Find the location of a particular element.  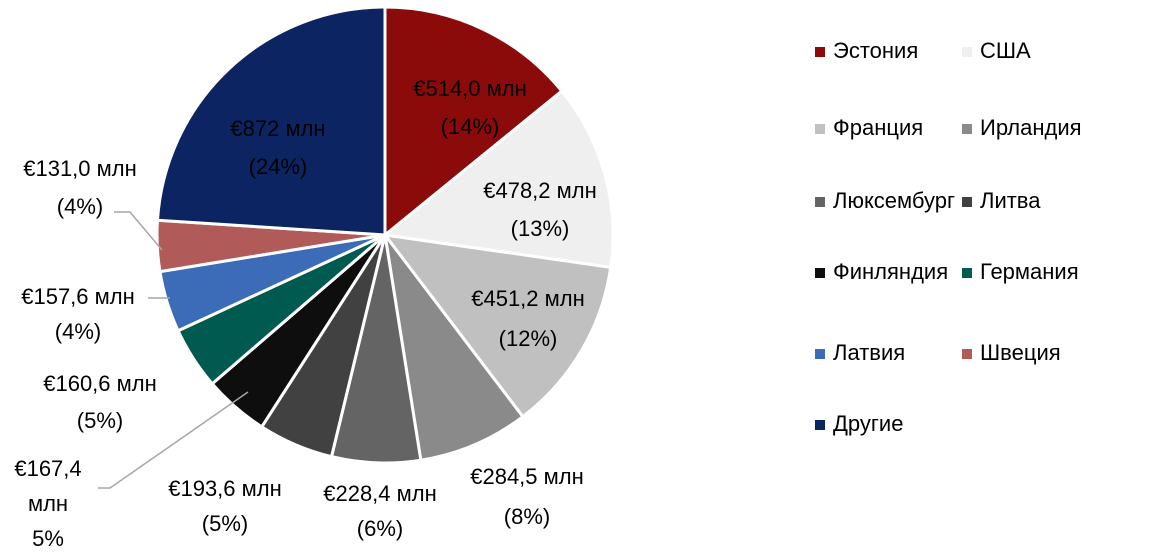

data-label: €167,4 млн is located at coordinates (47, 486).